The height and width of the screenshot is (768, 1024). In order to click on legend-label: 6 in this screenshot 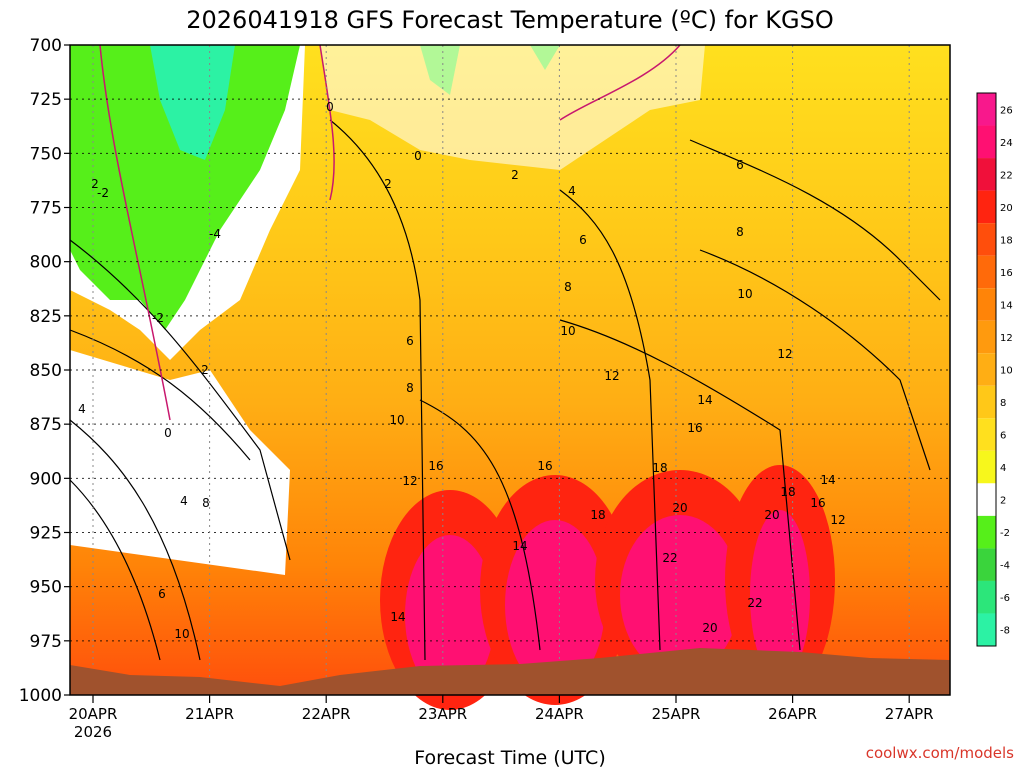, I will do `click(1003, 436)`.